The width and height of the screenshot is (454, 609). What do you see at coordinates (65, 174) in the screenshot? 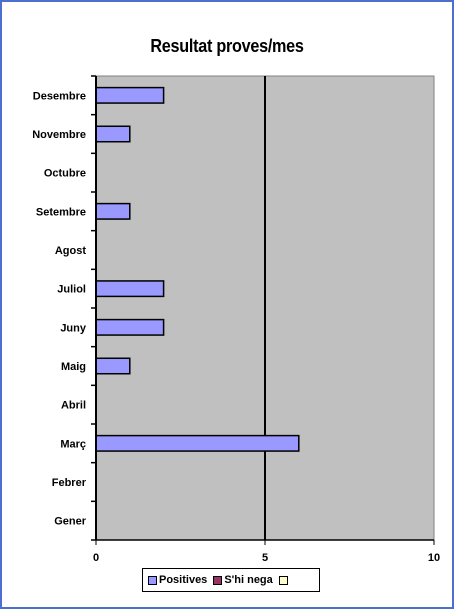
I see `y-tick-label-octubre: Octubre` at bounding box center [65, 174].